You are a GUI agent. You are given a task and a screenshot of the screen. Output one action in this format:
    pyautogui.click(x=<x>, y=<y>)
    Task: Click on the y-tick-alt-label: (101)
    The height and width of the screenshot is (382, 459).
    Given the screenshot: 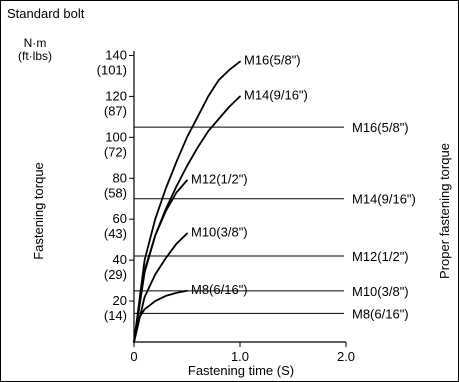 What is the action you would take?
    pyautogui.click(x=112, y=69)
    